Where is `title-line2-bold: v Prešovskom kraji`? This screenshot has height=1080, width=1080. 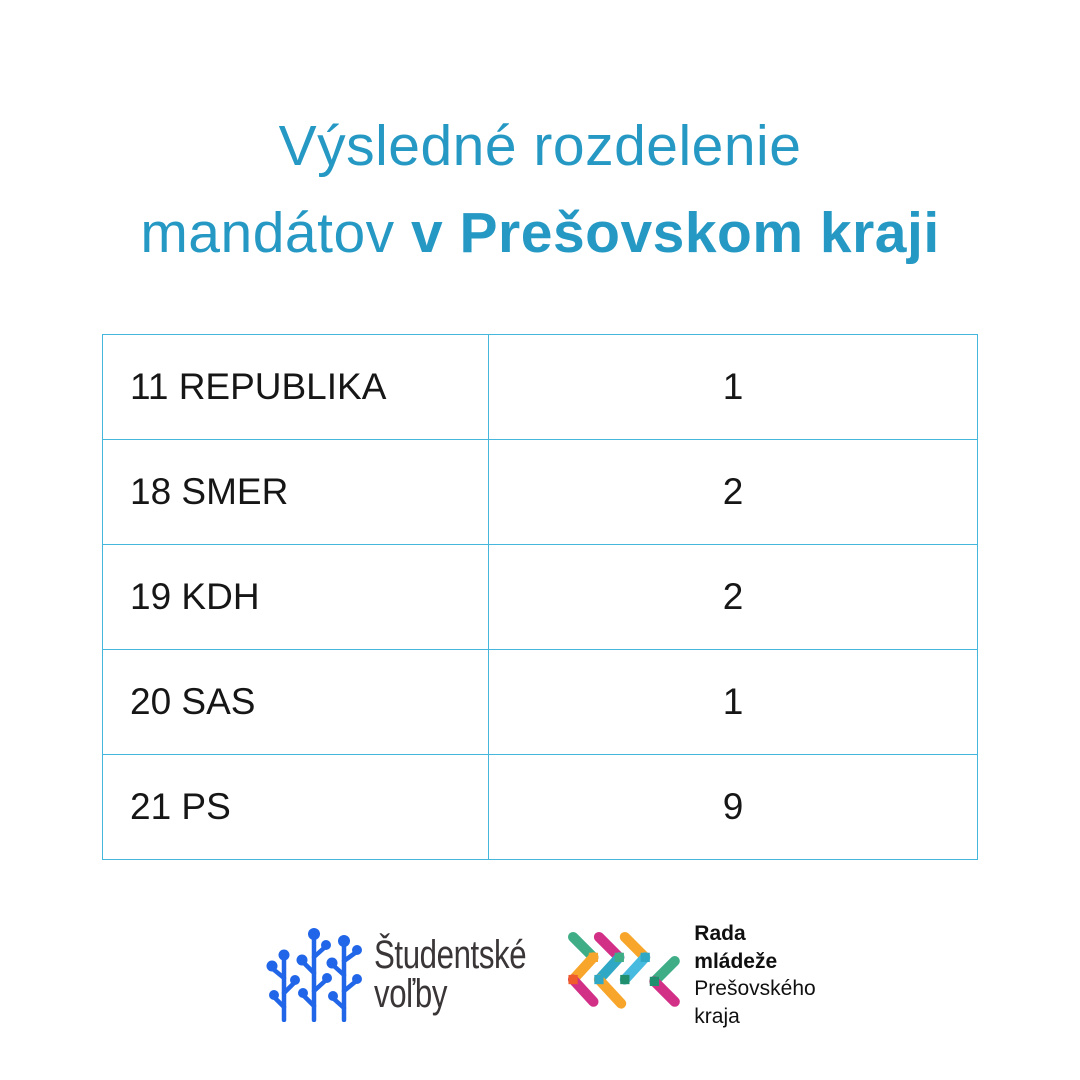
title-line2-bold: v Prešovskom kraji is located at coordinates (675, 233).